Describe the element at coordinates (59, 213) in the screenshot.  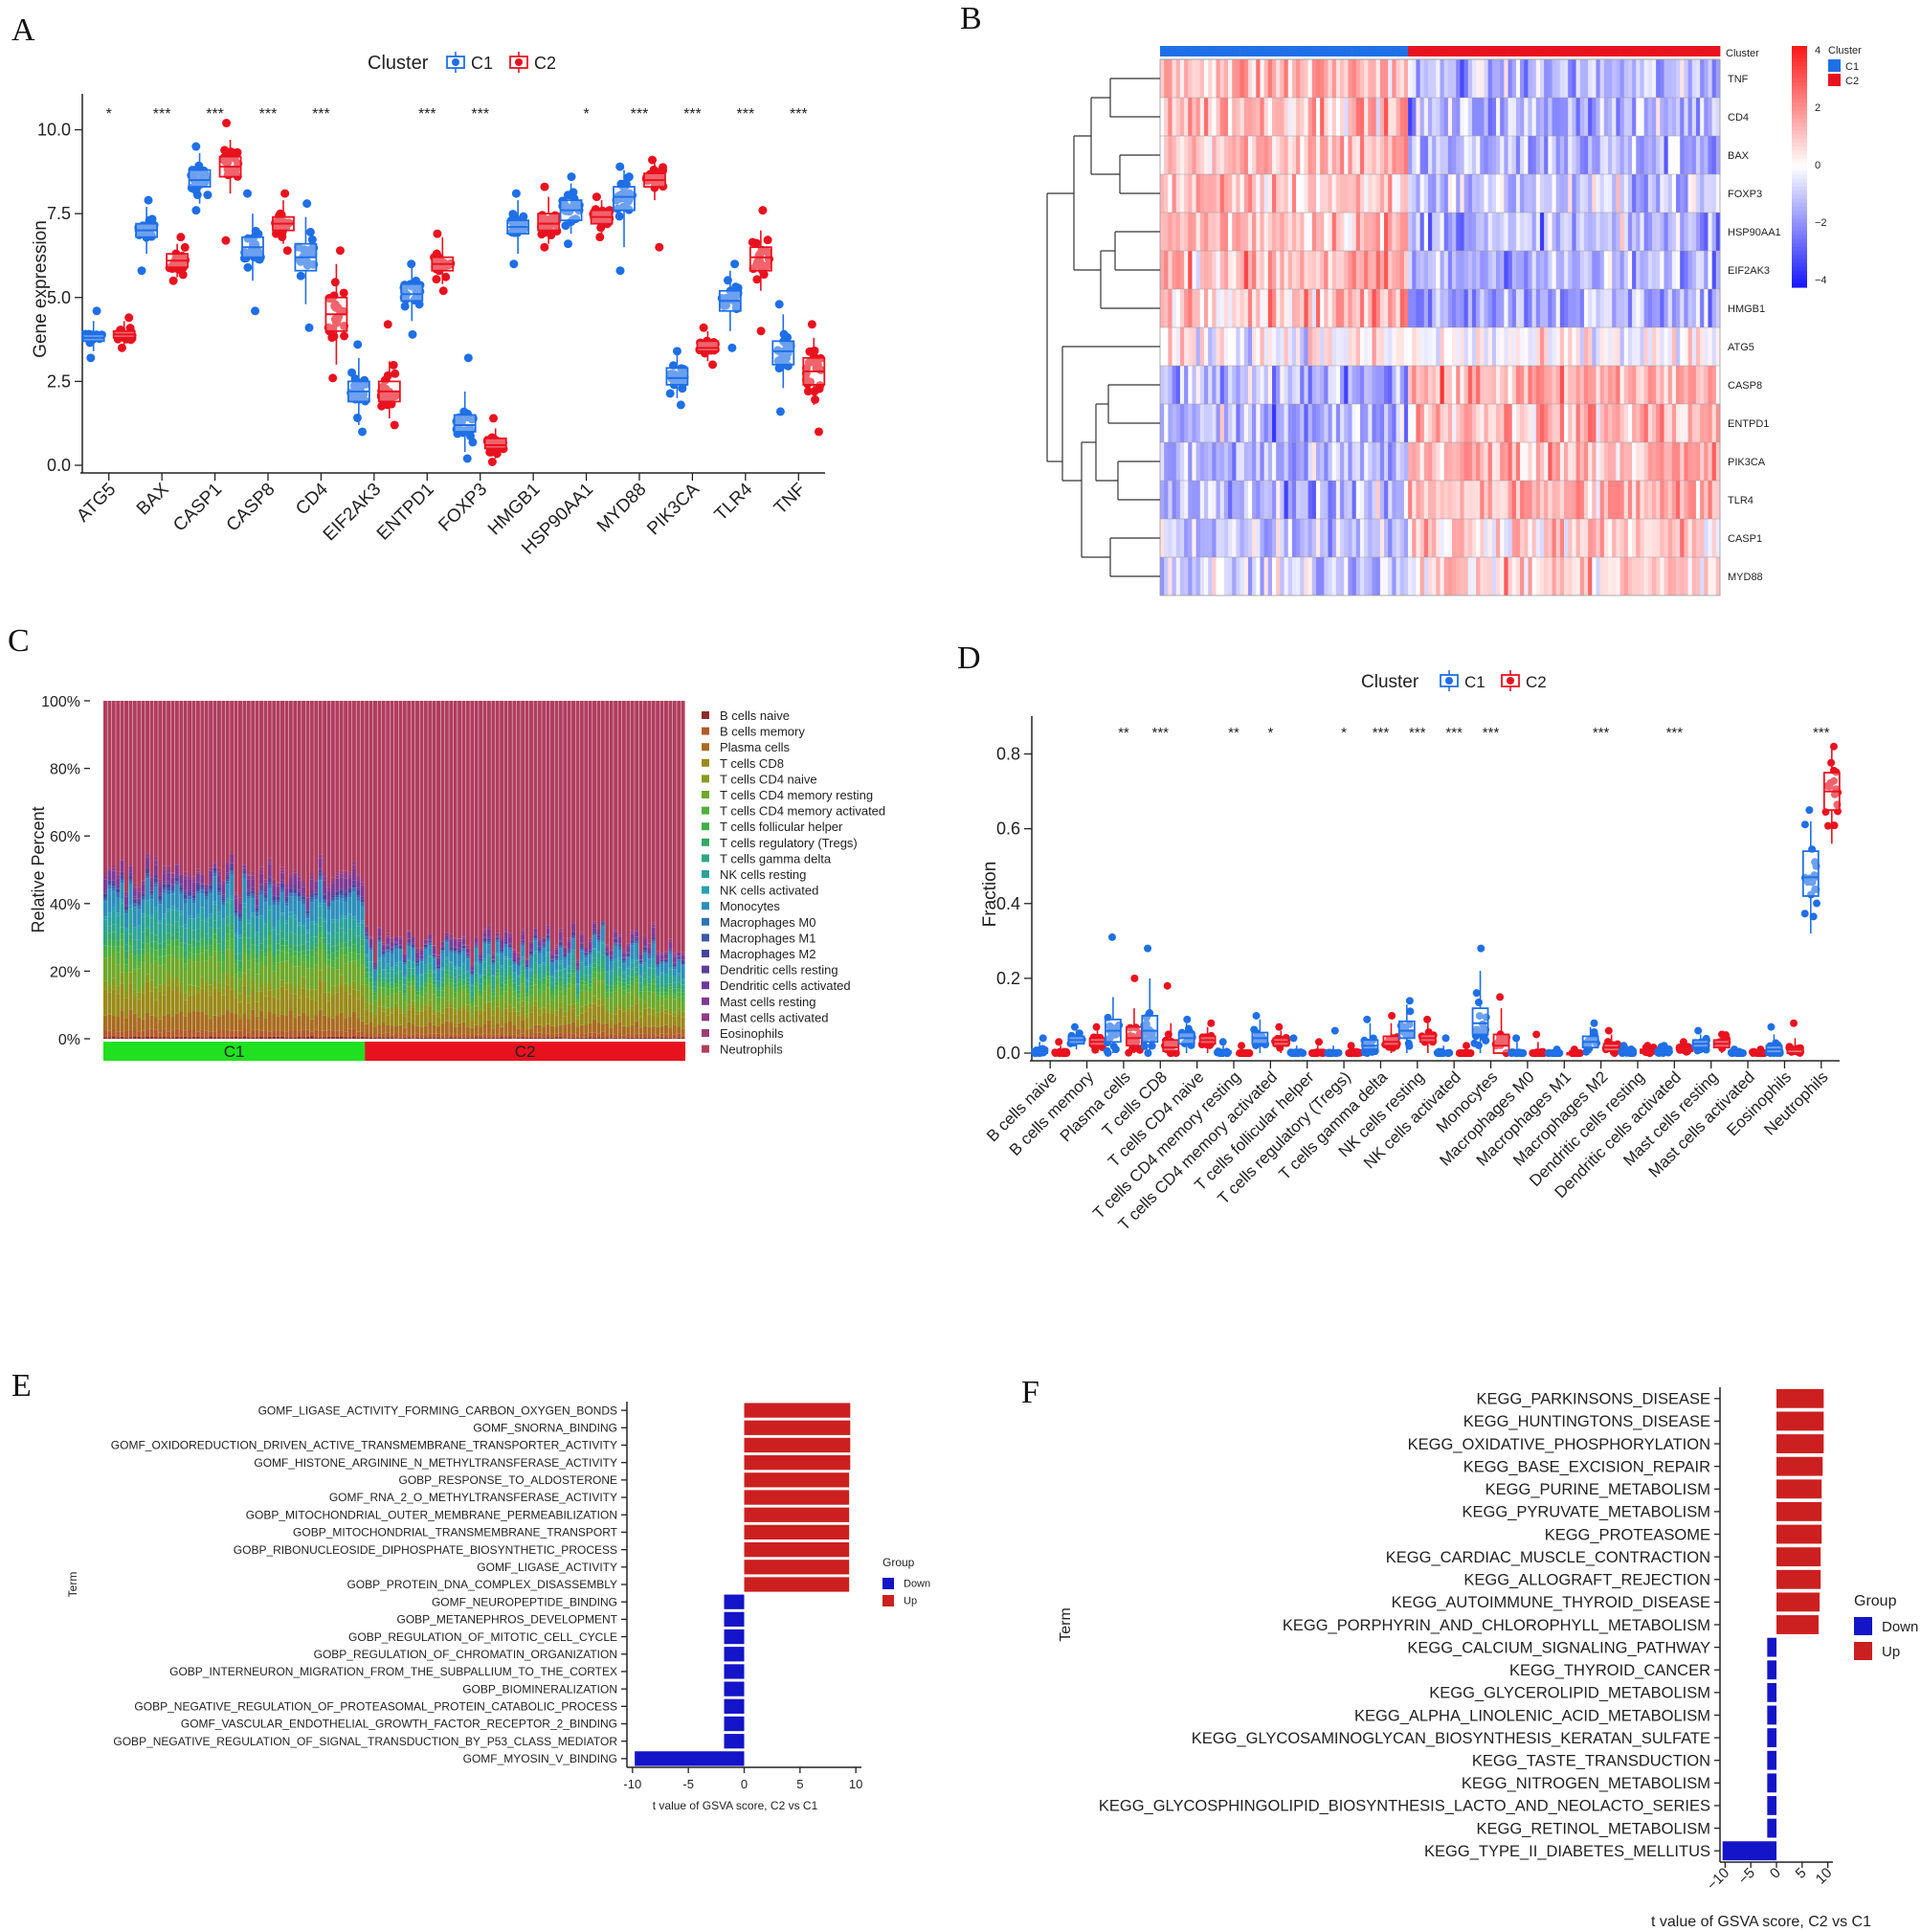
I see `y-tick-label: 7.5` at that location.